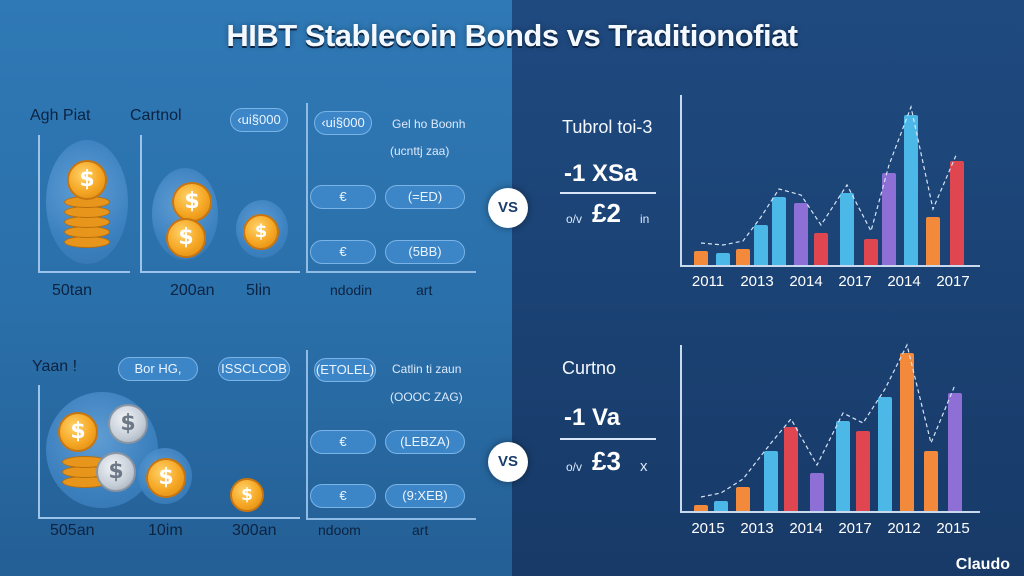 Image resolution: width=1024 pixels, height=576 pixels. What do you see at coordinates (592, 417) in the screenshot?
I see `bottom-right-line-1: -1 Va` at bounding box center [592, 417].